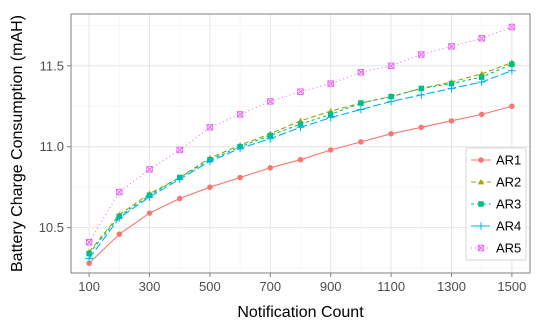  What do you see at coordinates (451, 286) in the screenshot?
I see `x-tick-label: 1300` at bounding box center [451, 286].